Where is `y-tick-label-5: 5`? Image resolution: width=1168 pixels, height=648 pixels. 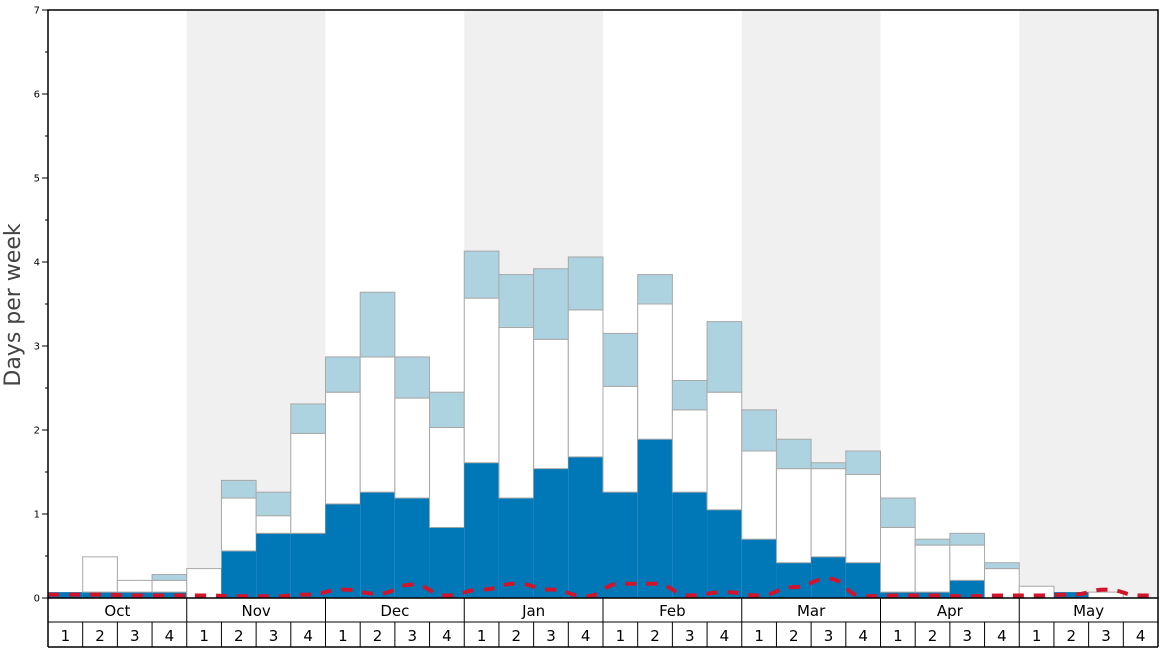 y-tick-label-5: 5 is located at coordinates (37, 179).